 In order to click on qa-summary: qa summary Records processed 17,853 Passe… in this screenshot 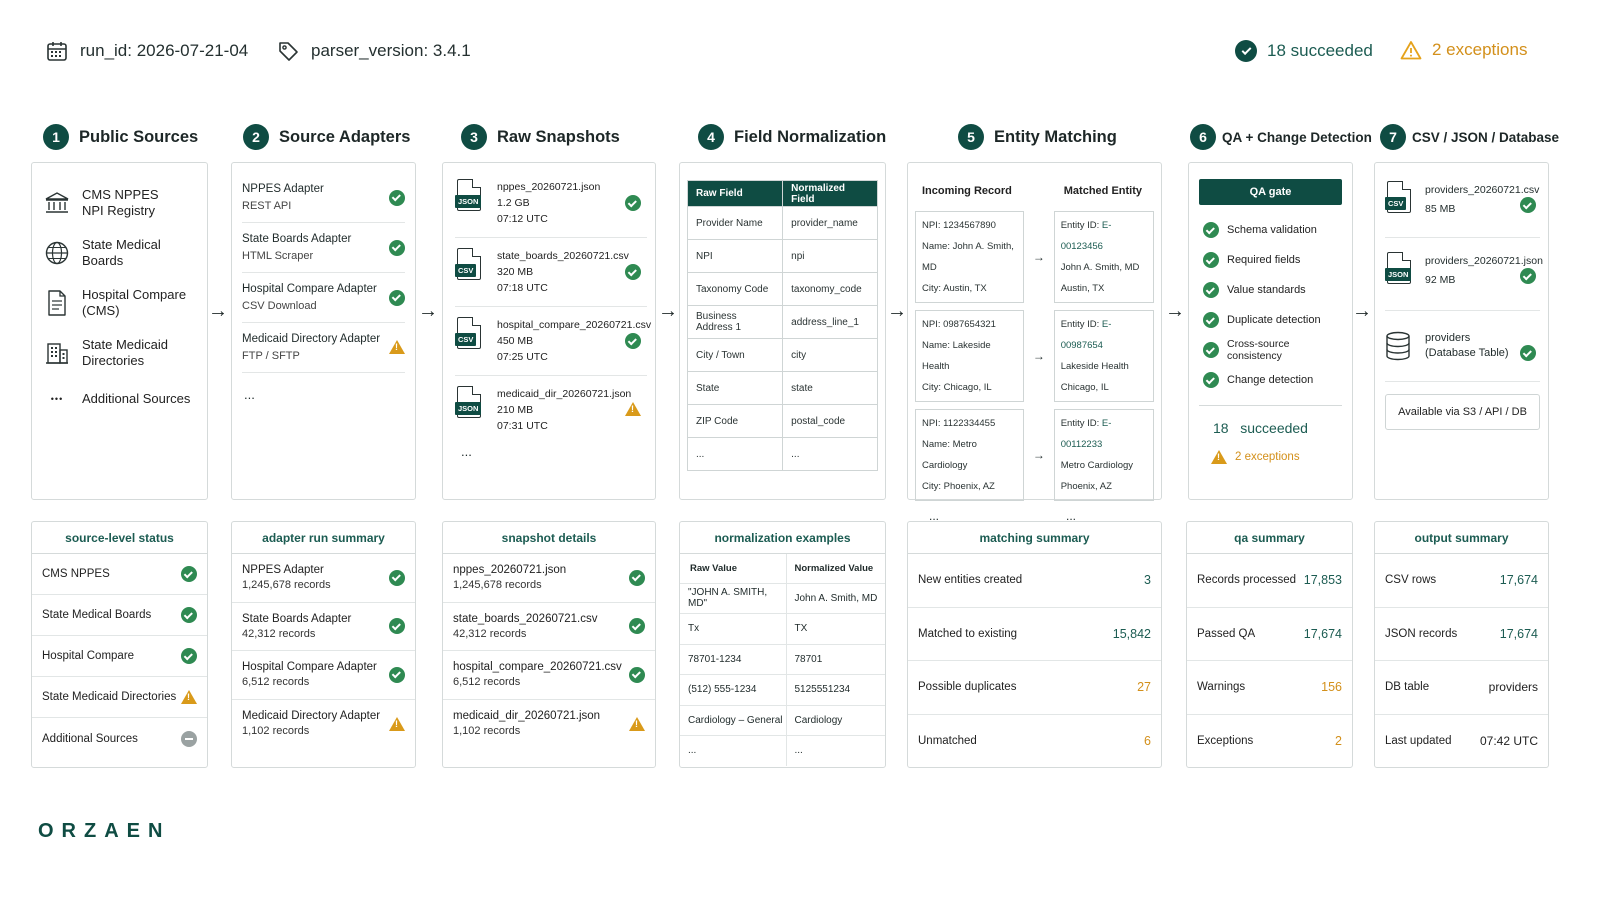, I will do `click(1269, 644)`.